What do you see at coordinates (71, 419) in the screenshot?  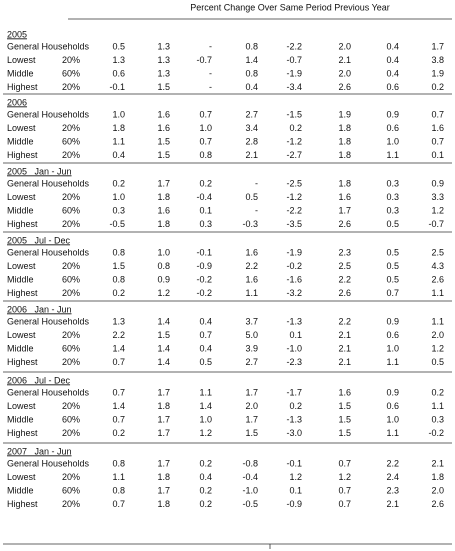 I see `row-share: 60%` at bounding box center [71, 419].